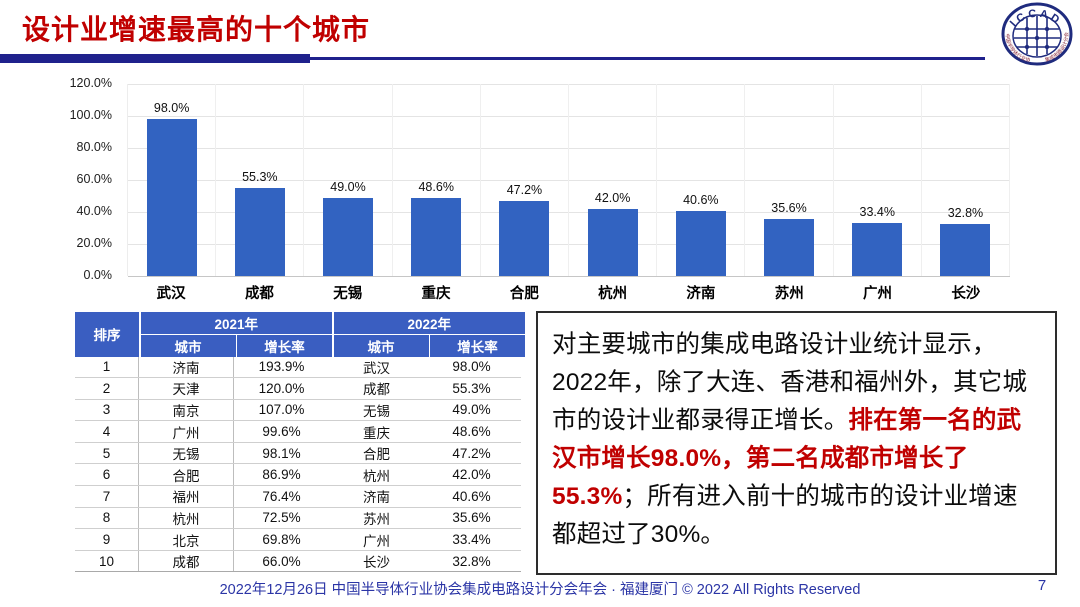 The image size is (1080, 607). I want to click on subheader-city-2021: 城市, so click(188, 346).